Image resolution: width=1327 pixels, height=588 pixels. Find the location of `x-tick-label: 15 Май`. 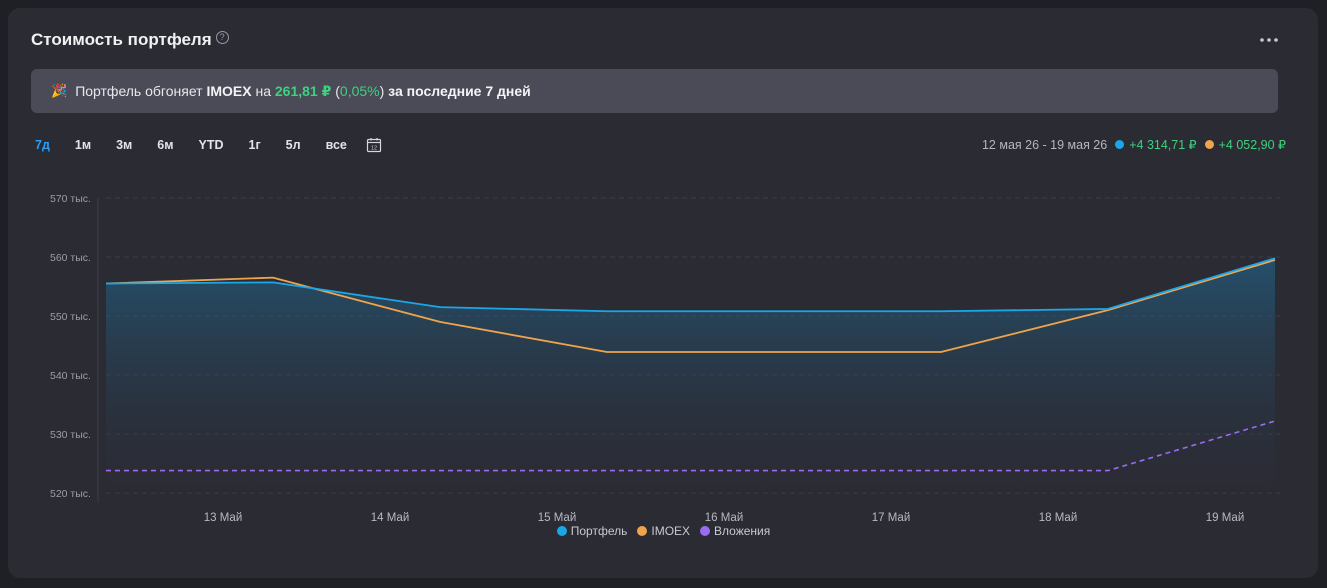

x-tick-label: 15 Май is located at coordinates (557, 518).